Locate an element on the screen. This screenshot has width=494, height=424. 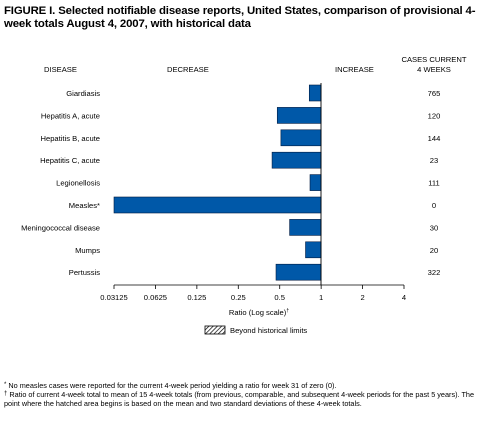
x-axis-ticks: 0.03125 0.0625 0.125 0.25 0.5 1 2 4 is located at coordinates (253, 293).